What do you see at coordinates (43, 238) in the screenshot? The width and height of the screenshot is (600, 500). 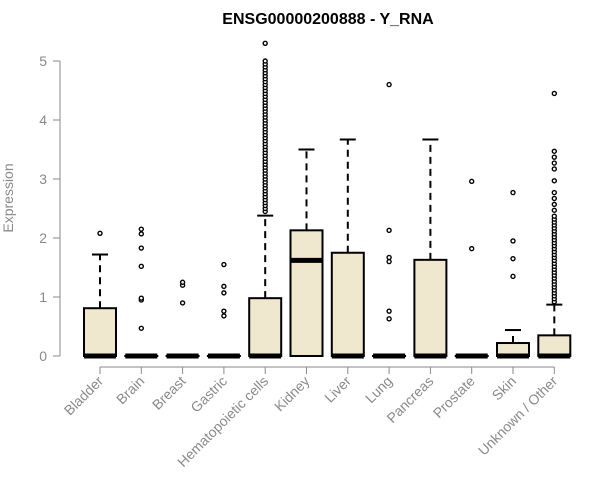 I see `y-tick-label: 2` at bounding box center [43, 238].